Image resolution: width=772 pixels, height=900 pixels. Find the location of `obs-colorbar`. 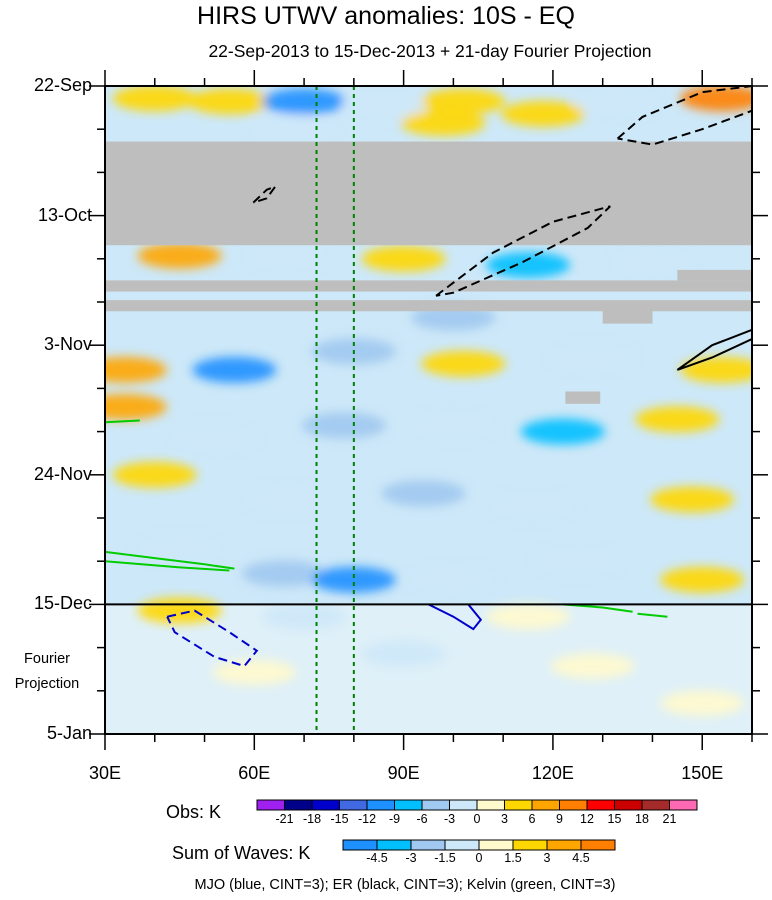

obs-colorbar is located at coordinates (477, 805).